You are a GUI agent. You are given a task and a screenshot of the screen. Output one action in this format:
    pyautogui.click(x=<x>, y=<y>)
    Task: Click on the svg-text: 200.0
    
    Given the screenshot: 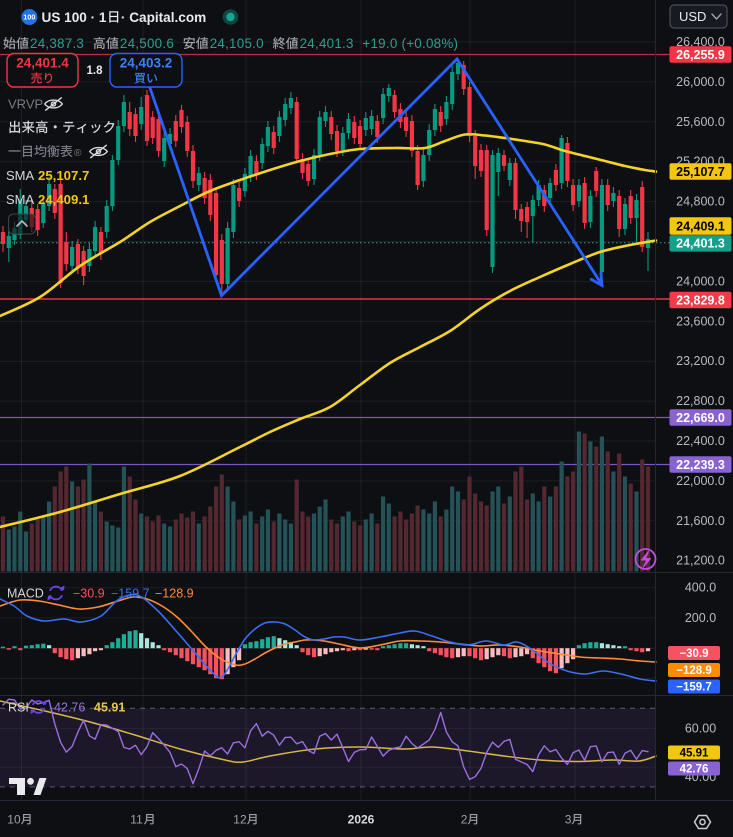 What is the action you would take?
    pyautogui.click(x=700, y=618)
    